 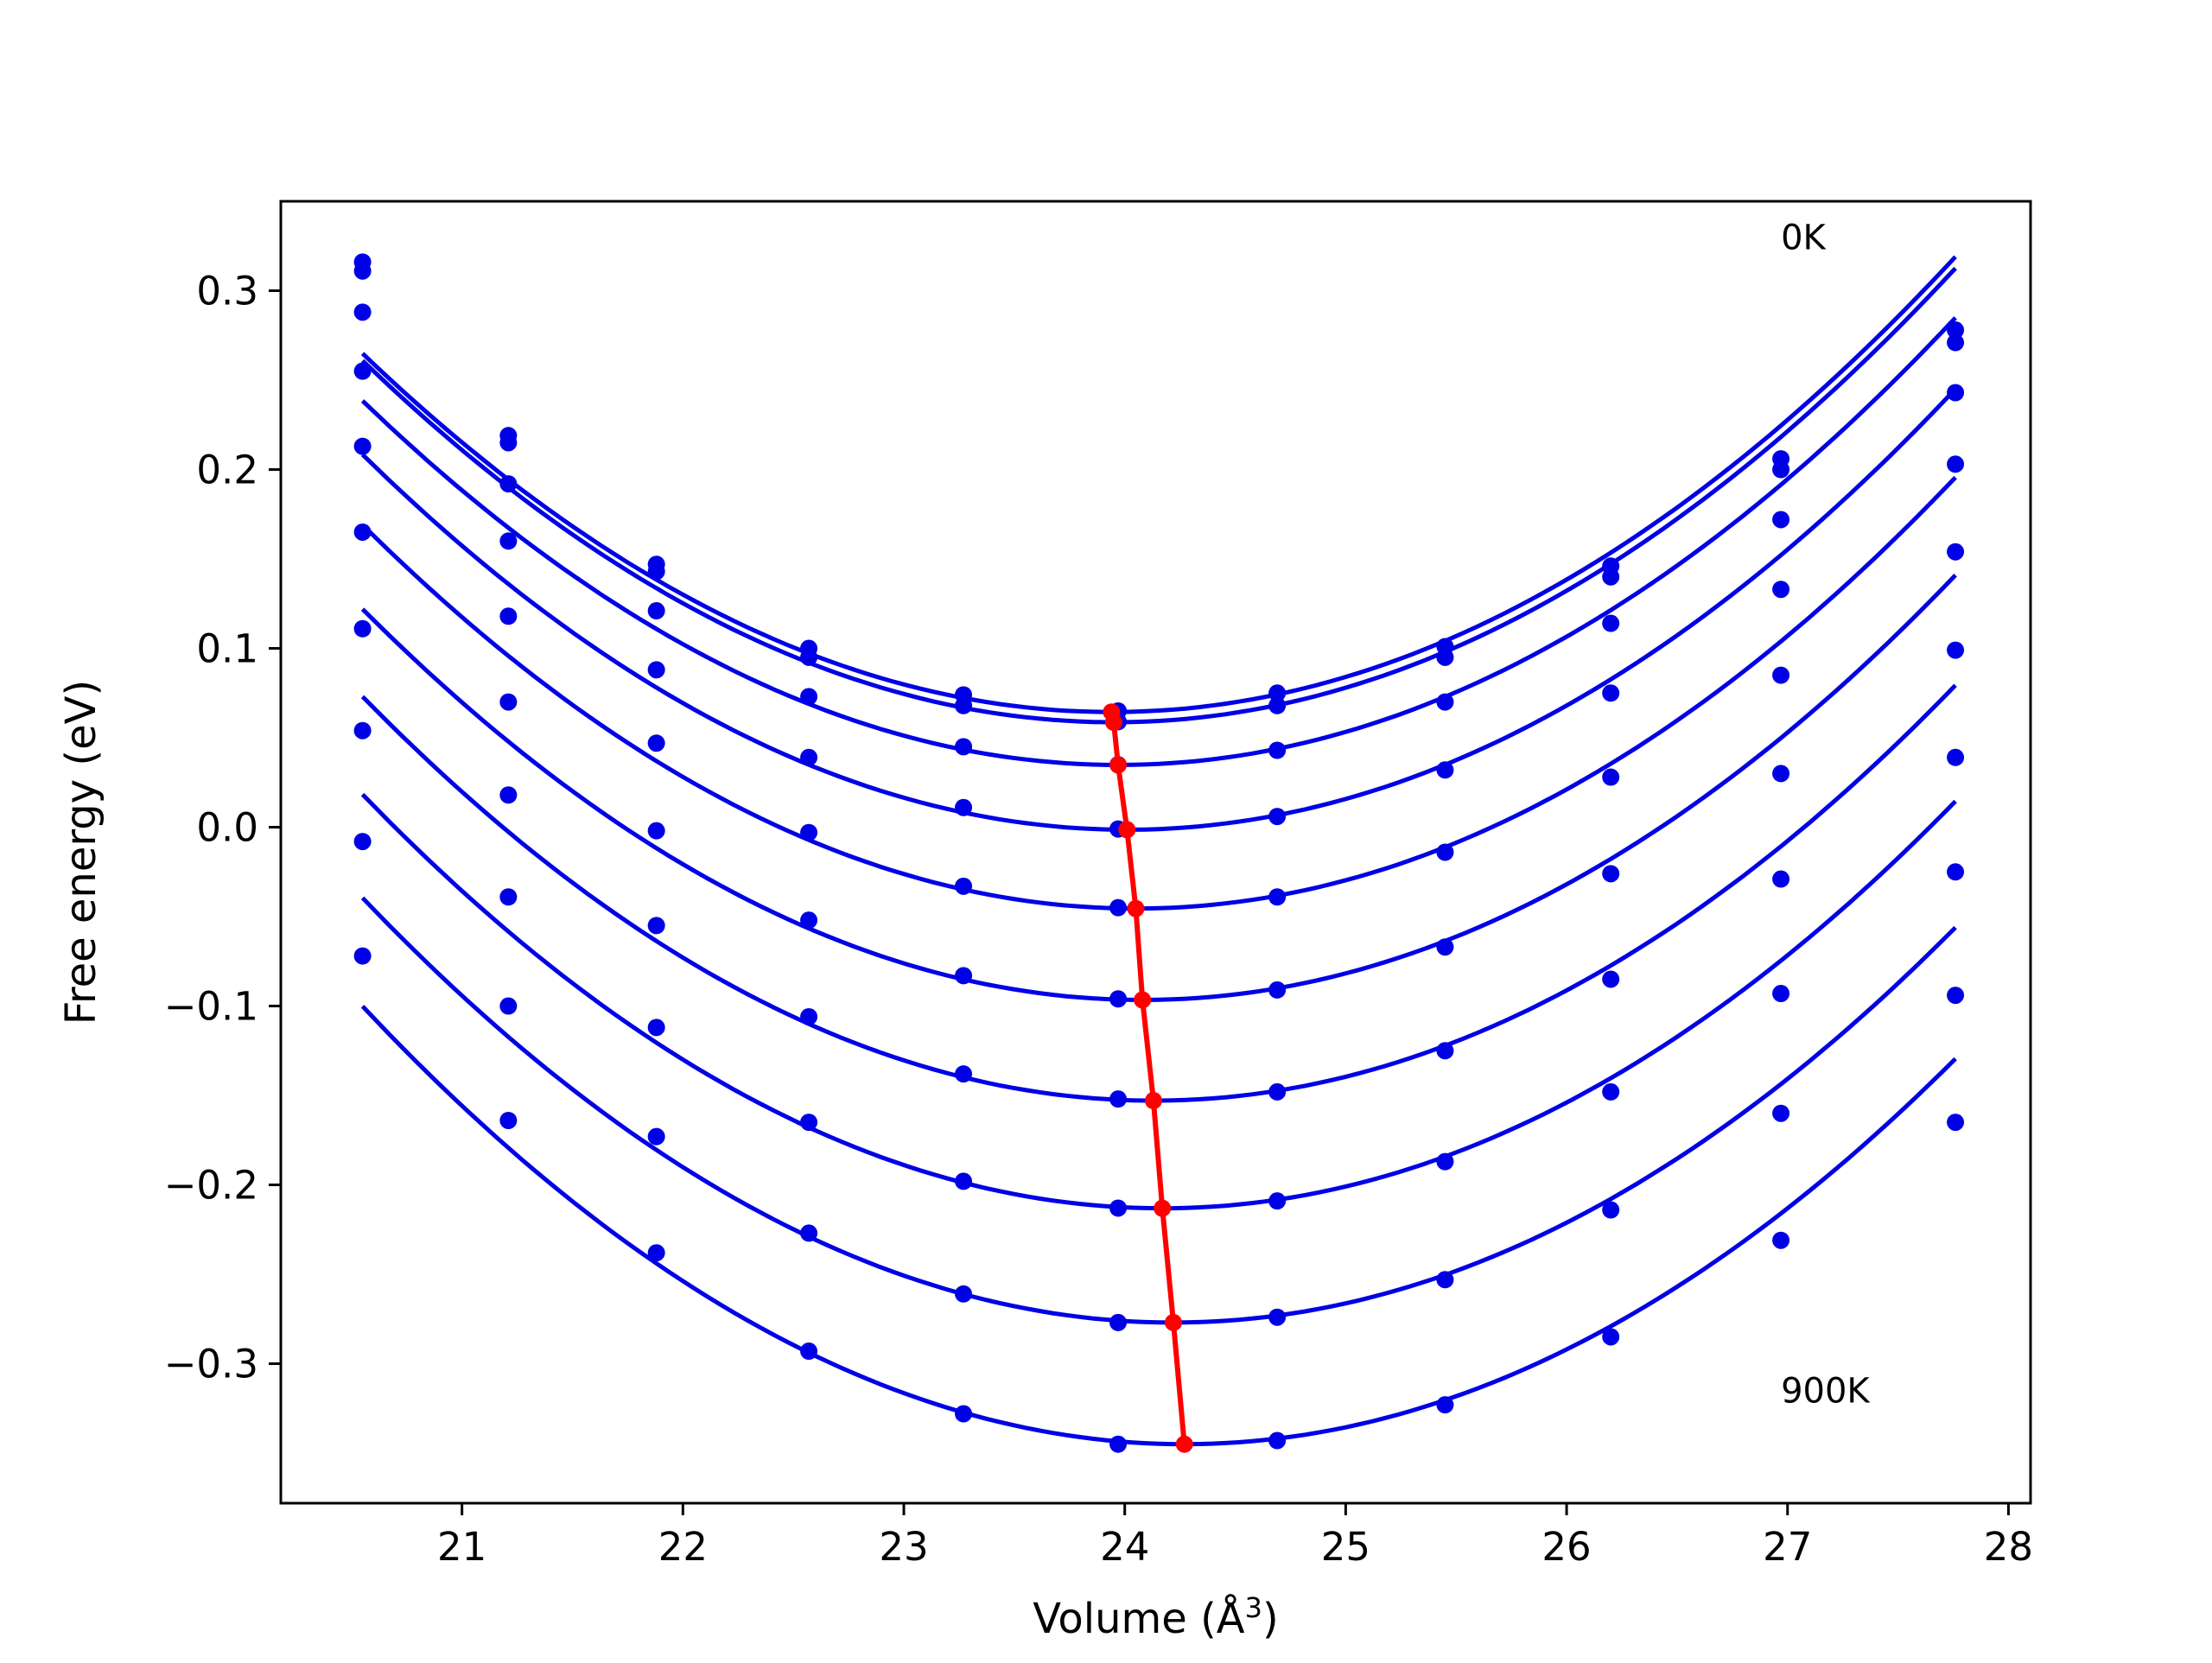 What do you see at coordinates (683, 1547) in the screenshot?
I see `x-tick-label: 22` at bounding box center [683, 1547].